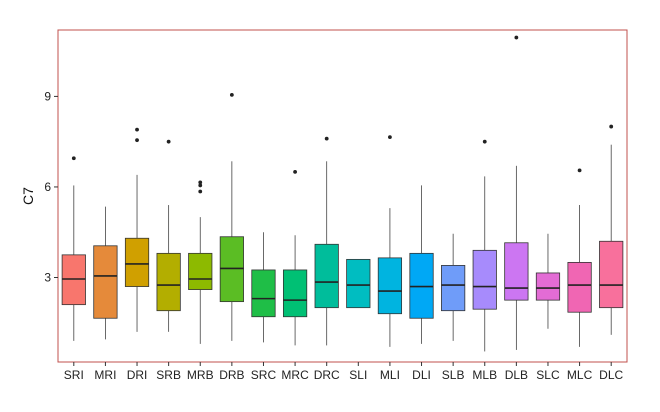  I want to click on box-dlc, so click(611, 229).